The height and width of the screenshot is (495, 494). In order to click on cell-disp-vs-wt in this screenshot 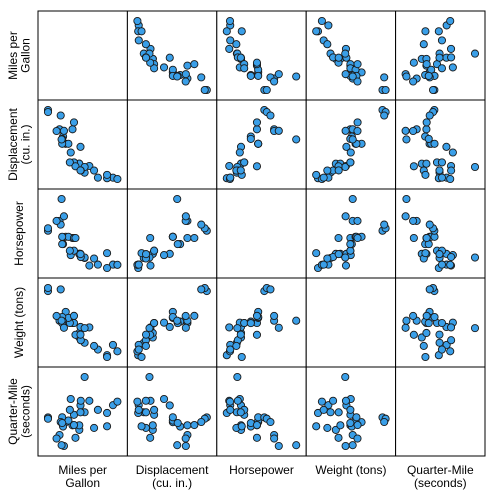, I will do `click(351, 144)`.